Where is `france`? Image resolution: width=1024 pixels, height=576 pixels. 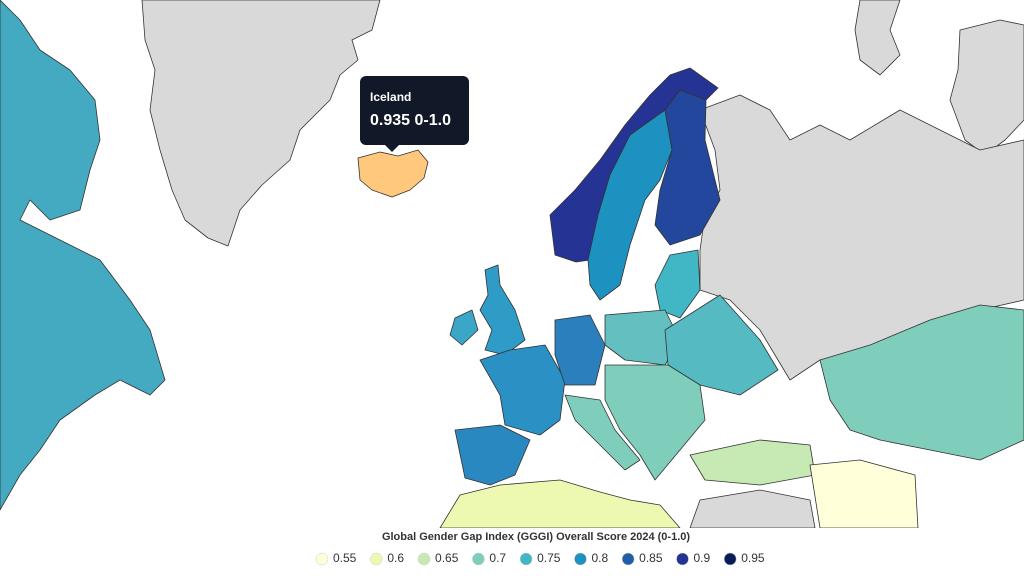
france is located at coordinates (522, 390).